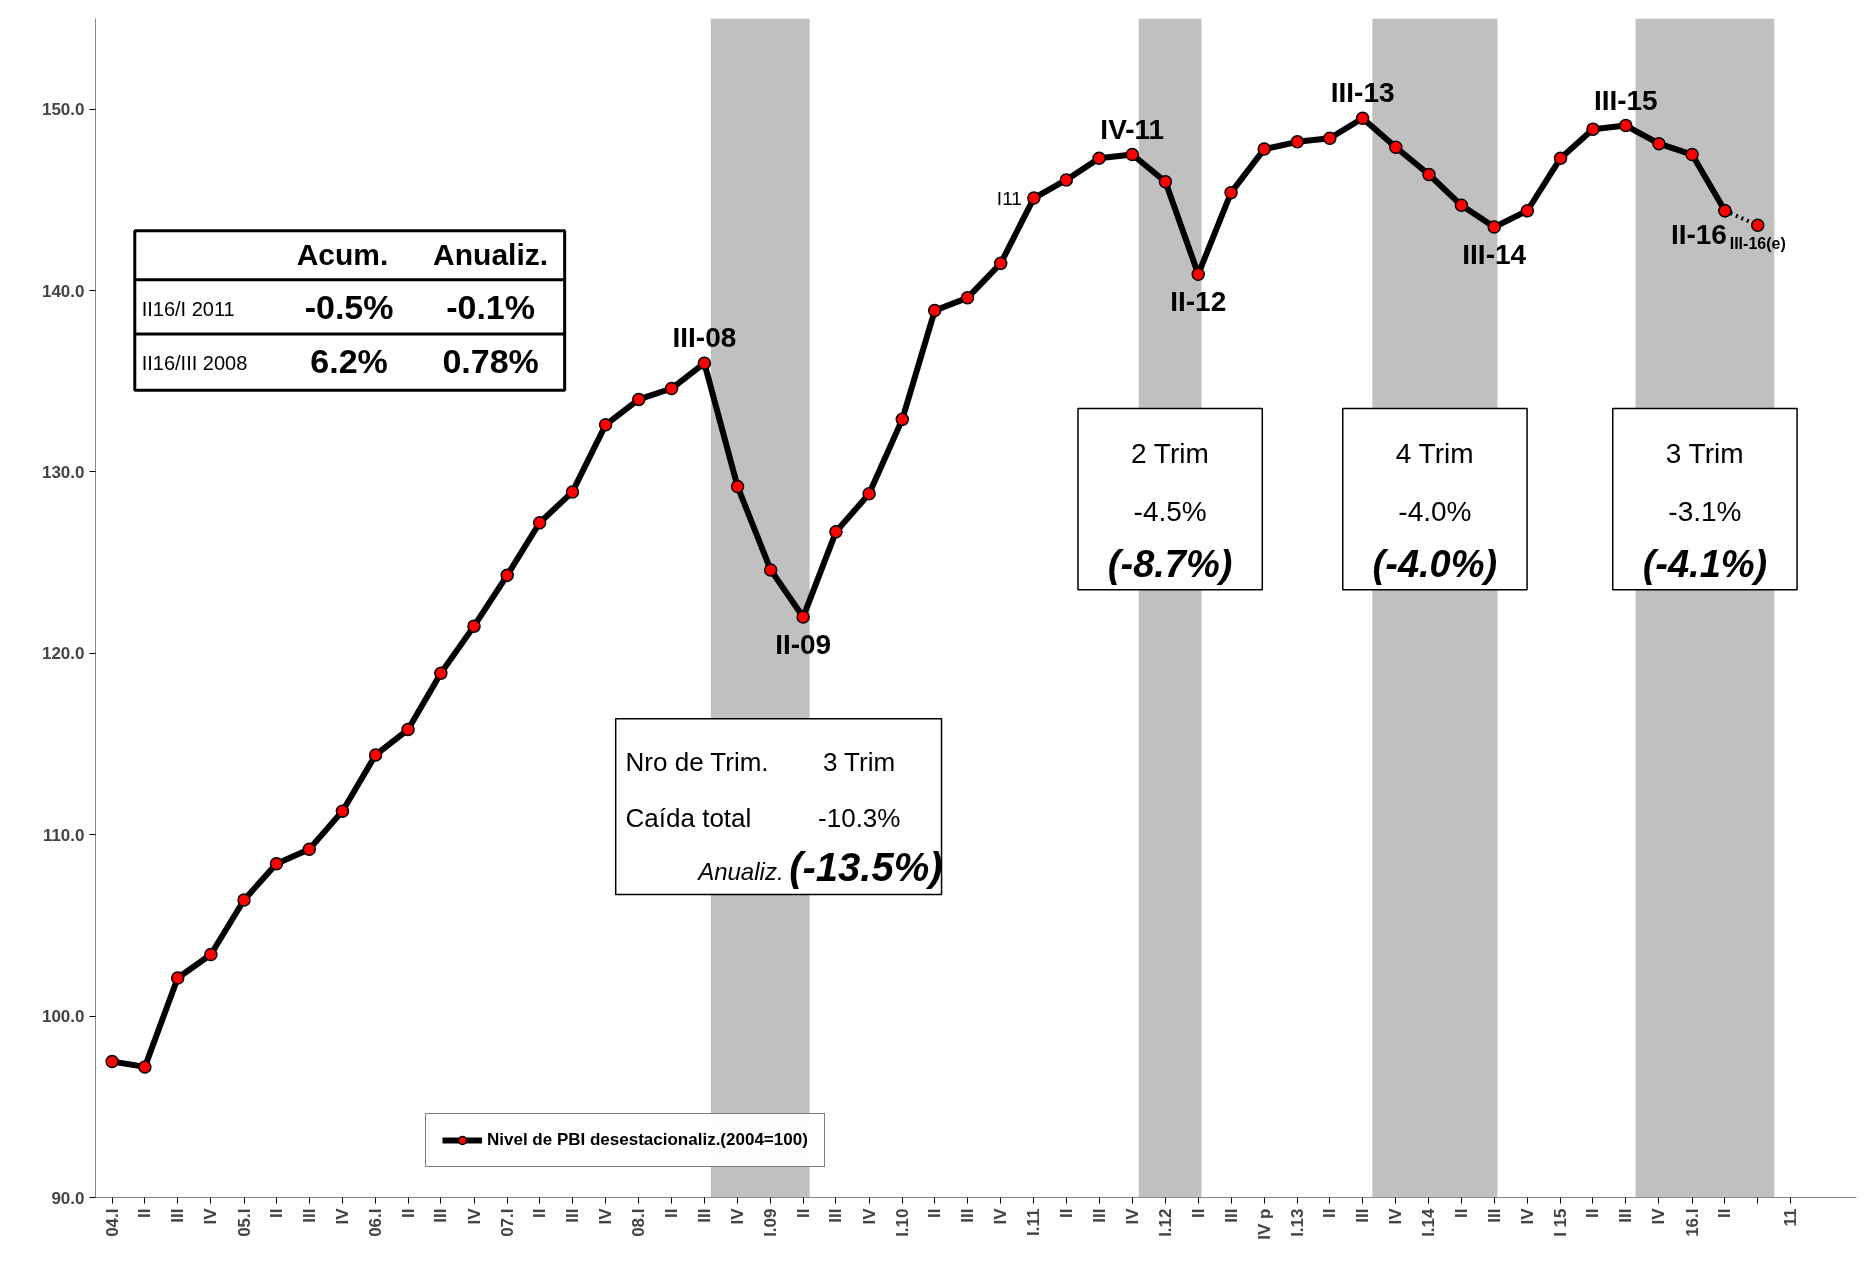  What do you see at coordinates (1757, 244) in the screenshot?
I see `data-label: III-16(e)` at bounding box center [1757, 244].